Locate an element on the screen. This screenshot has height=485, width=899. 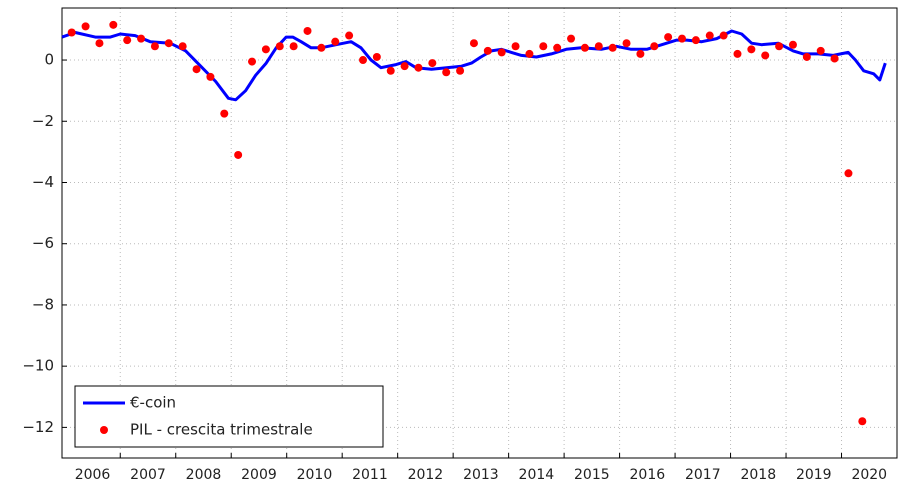
legend-label: PIL - crescita trimestrale is located at coordinates (221, 430).